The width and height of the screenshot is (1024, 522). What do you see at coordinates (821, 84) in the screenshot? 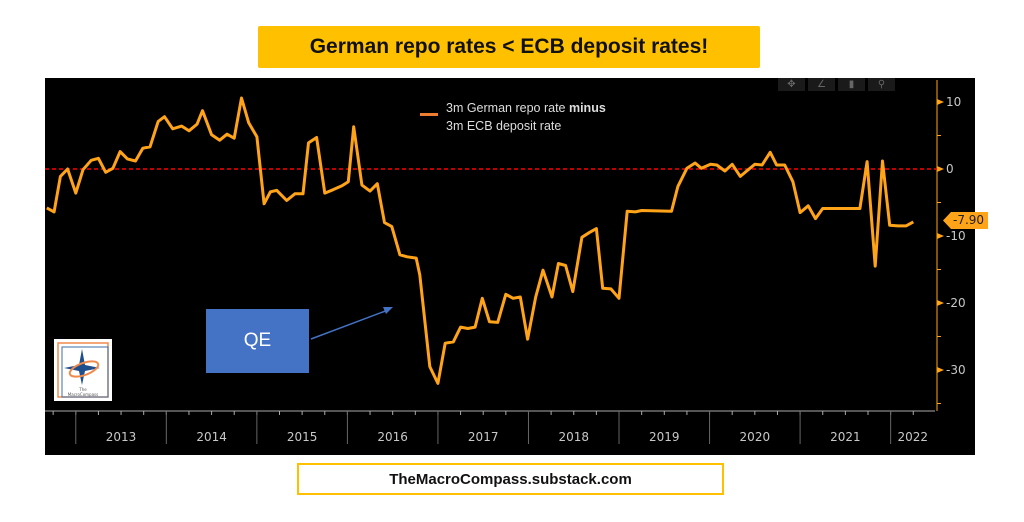
I see `draw-icon: ∠` at bounding box center [821, 84].